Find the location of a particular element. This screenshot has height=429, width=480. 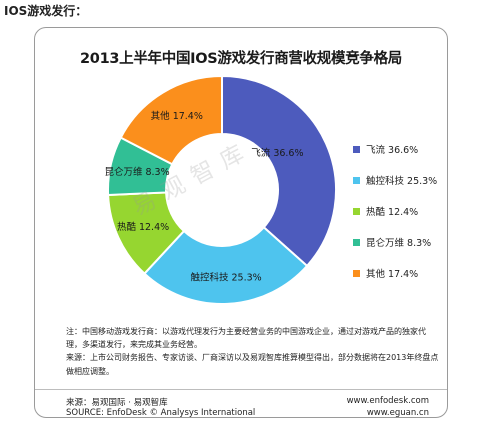

slice-label-1: 飞流 36.6% is located at coordinates (277, 153).